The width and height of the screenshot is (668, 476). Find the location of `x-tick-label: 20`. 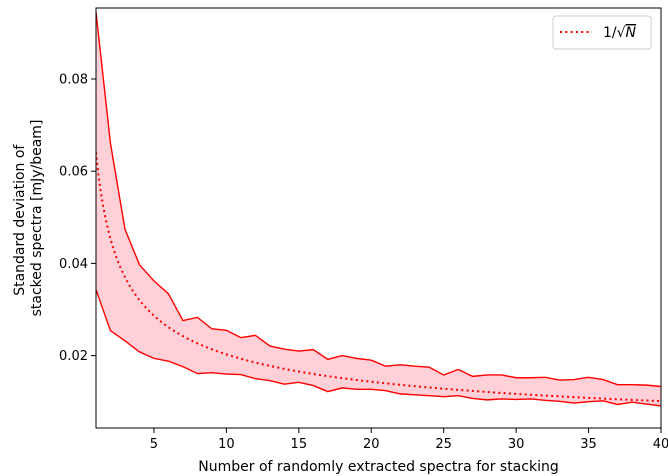

x-tick-label: 20 is located at coordinates (371, 444).